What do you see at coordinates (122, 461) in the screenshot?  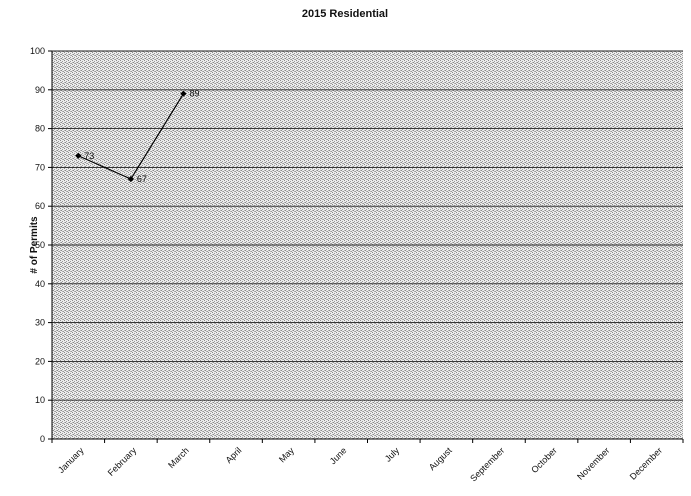 I see `x-tick-label: February` at bounding box center [122, 461].